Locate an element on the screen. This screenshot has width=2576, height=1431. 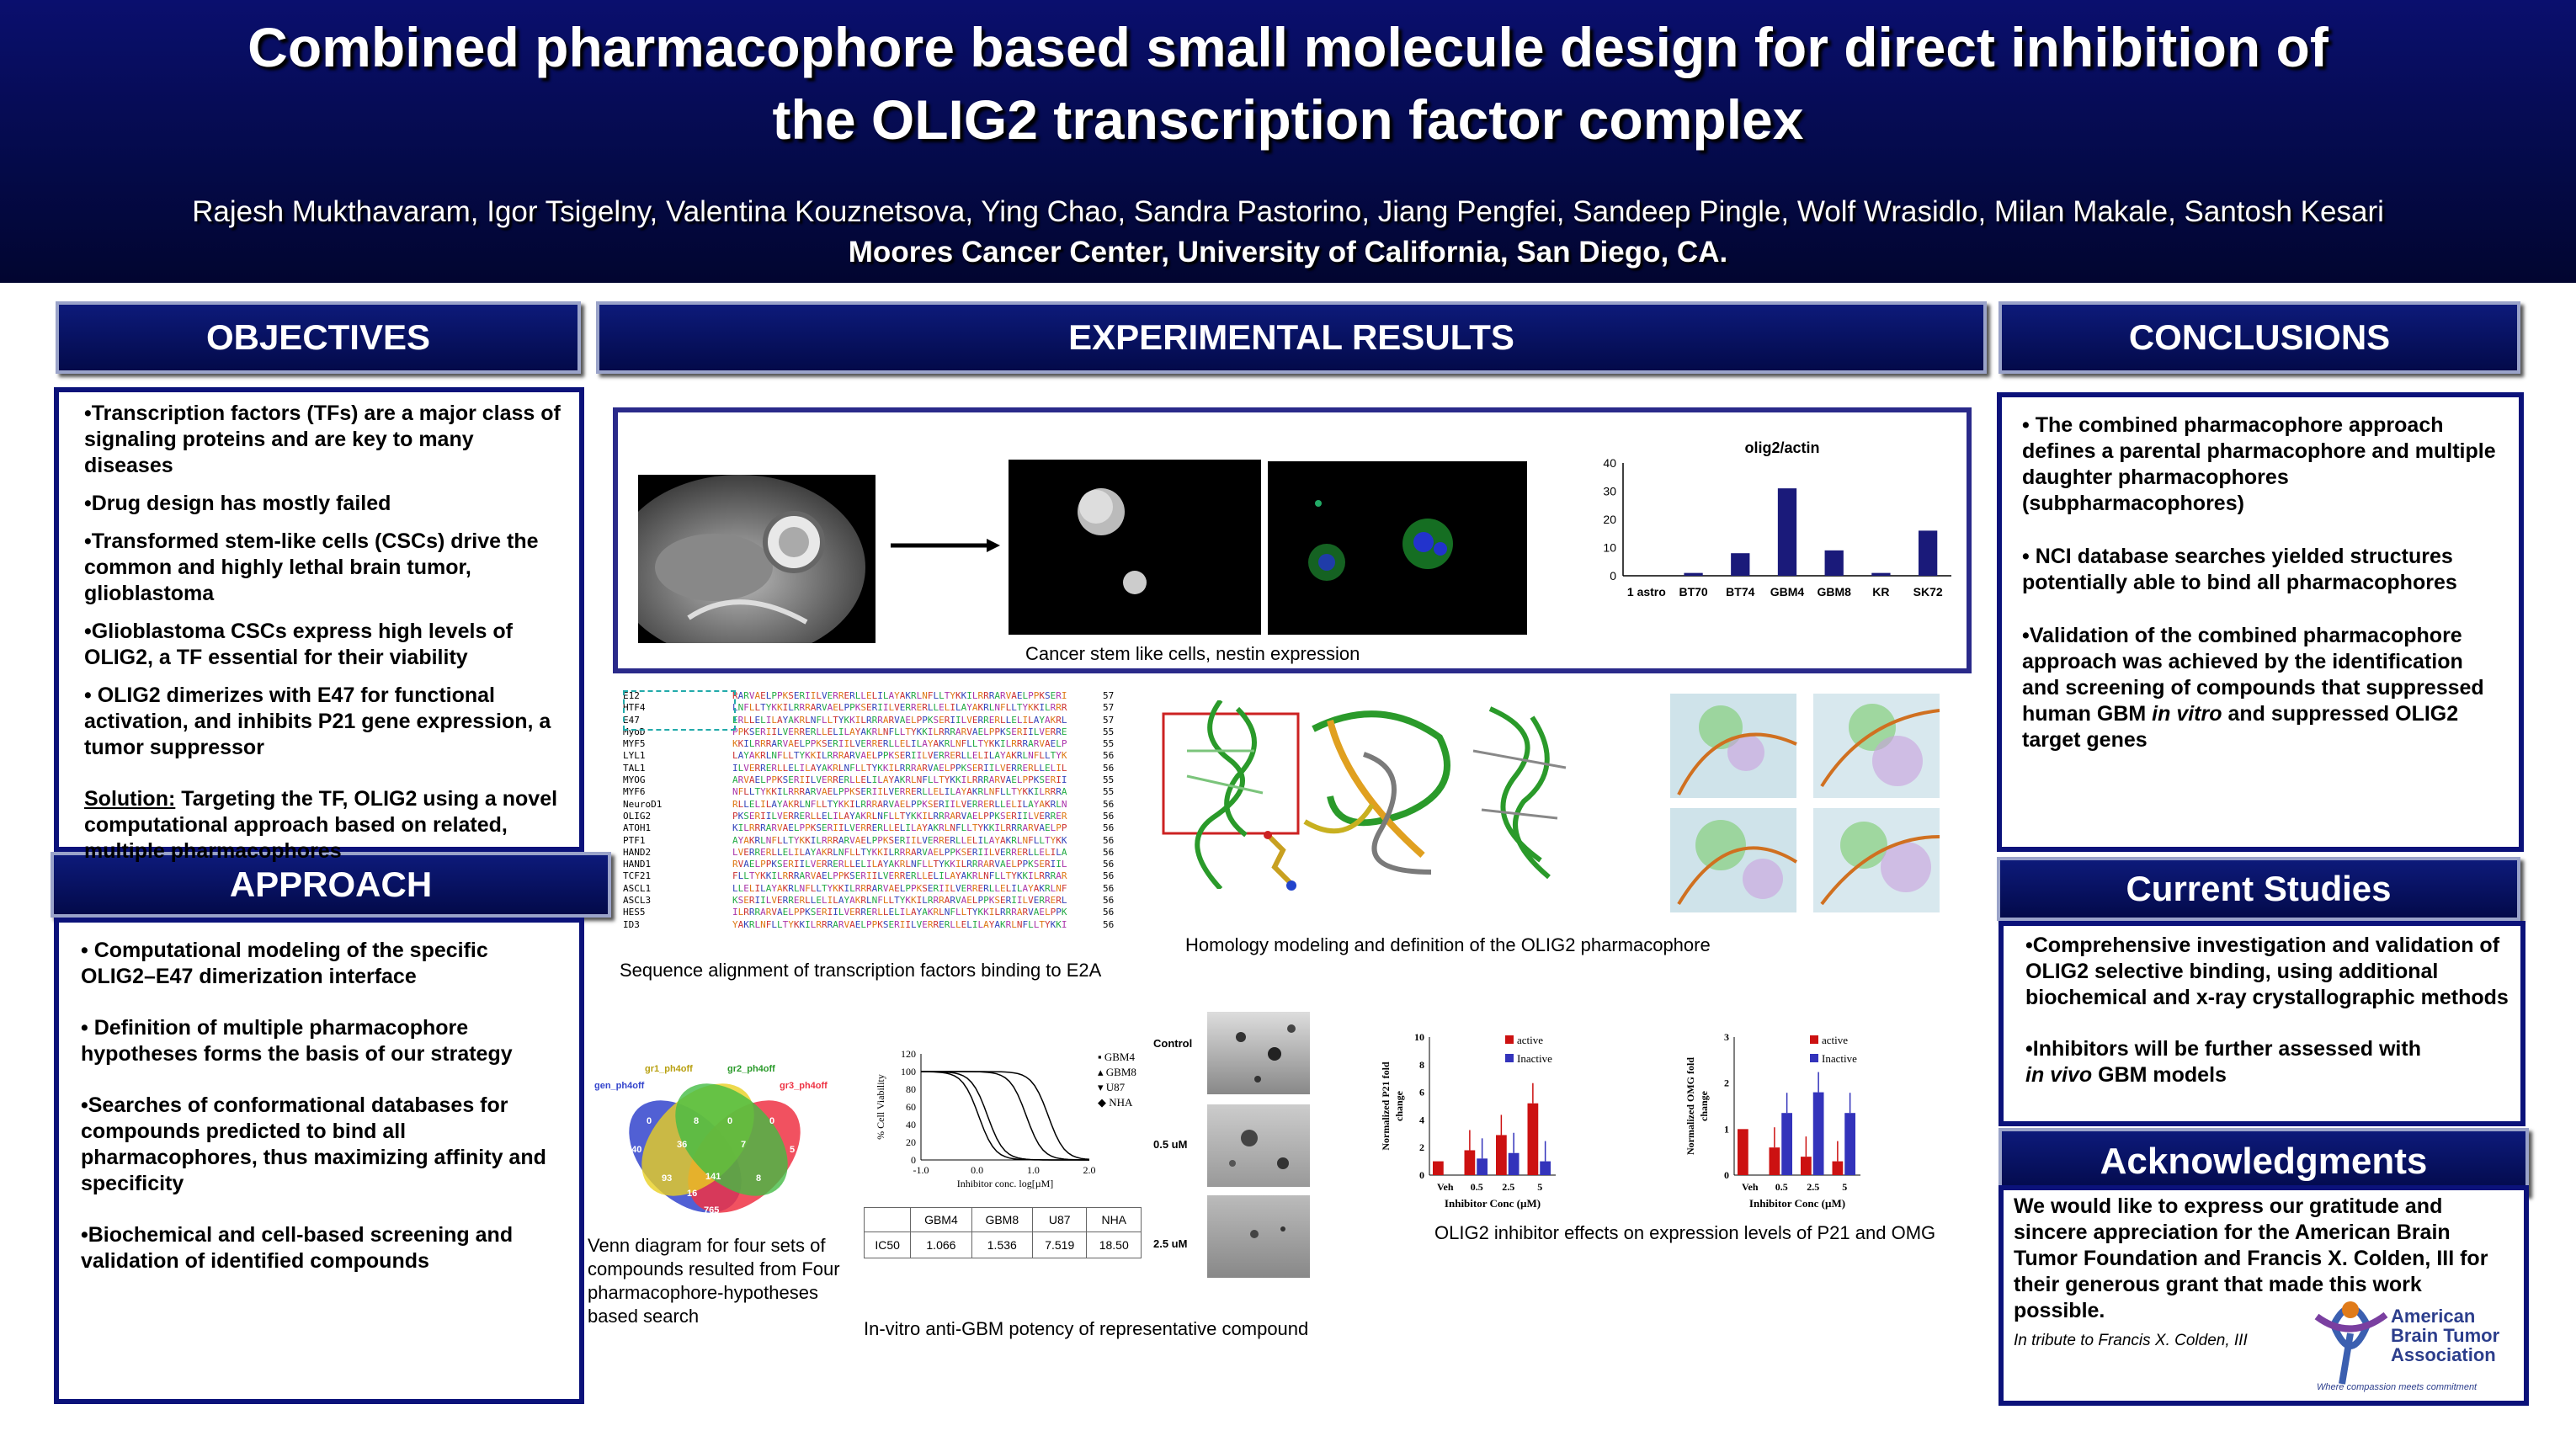
y-tick-label: 0 is located at coordinates (914, 1160).